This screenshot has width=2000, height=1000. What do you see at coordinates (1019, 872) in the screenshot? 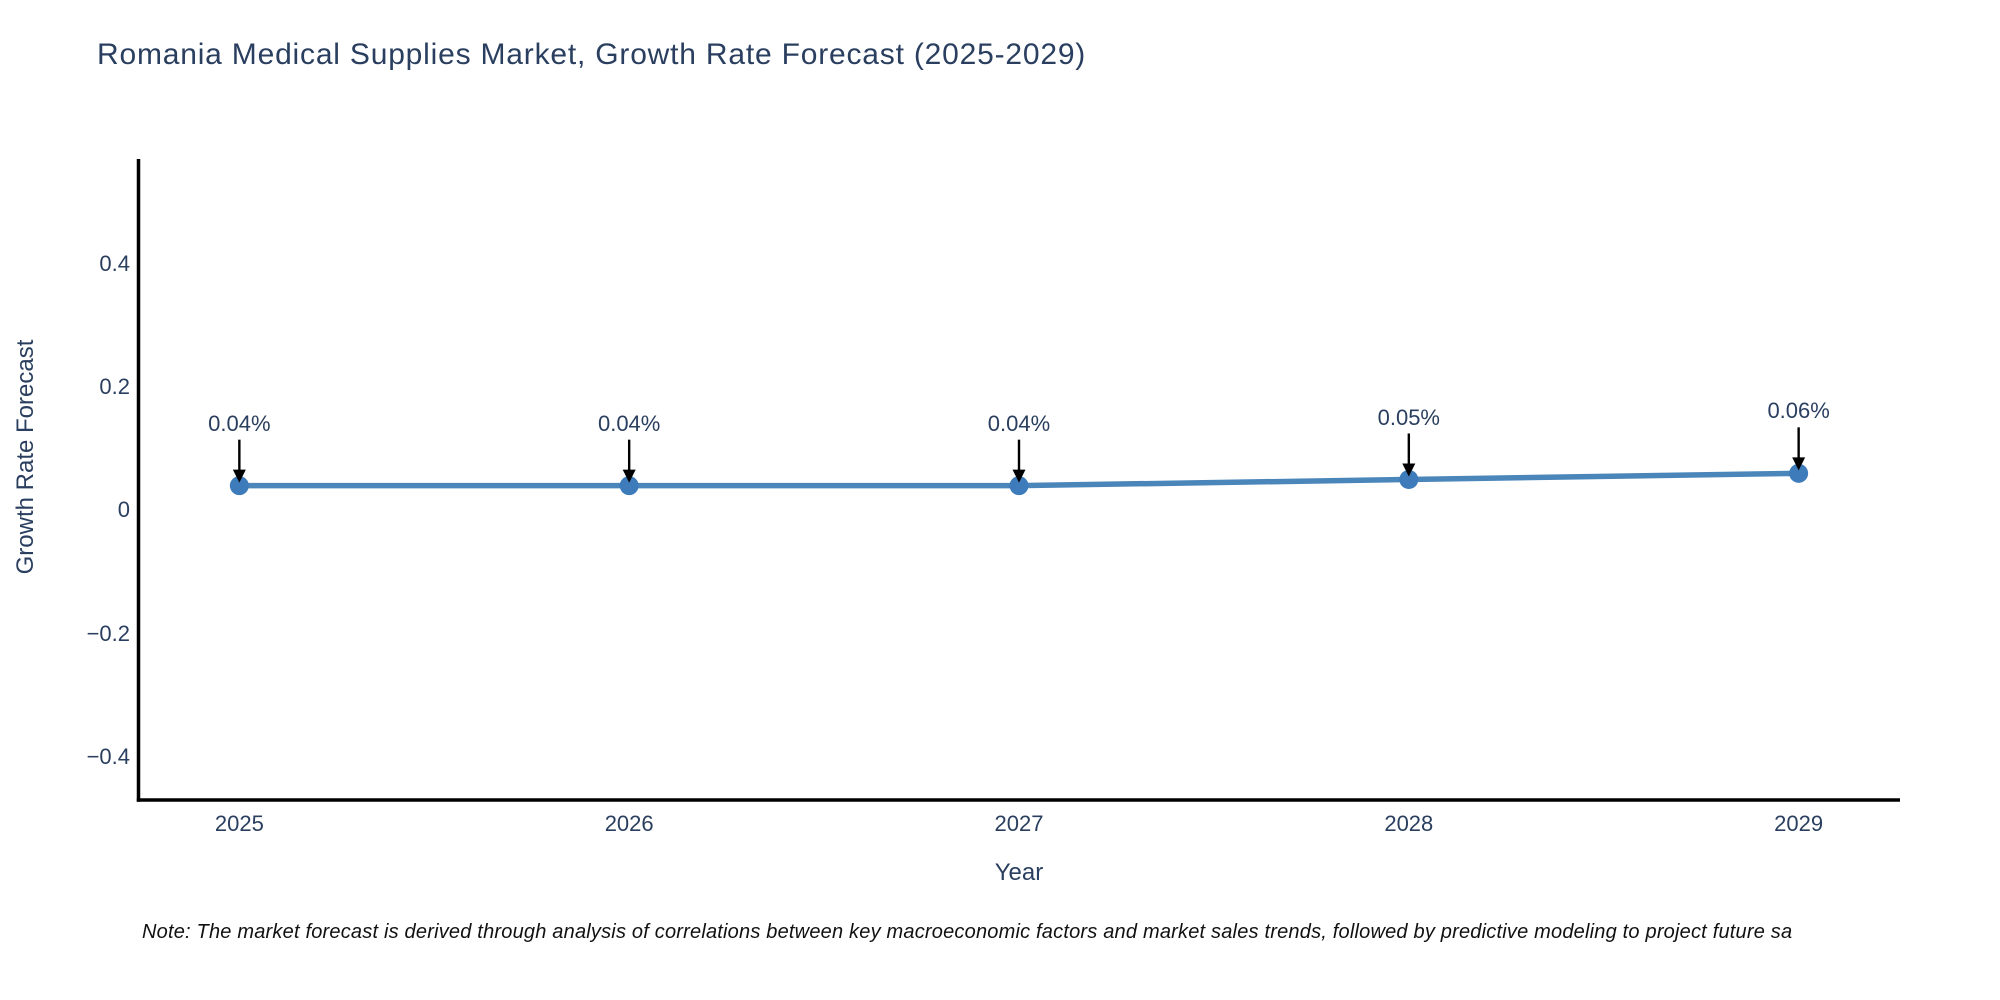
I see `x-axis-title: Year` at bounding box center [1019, 872].